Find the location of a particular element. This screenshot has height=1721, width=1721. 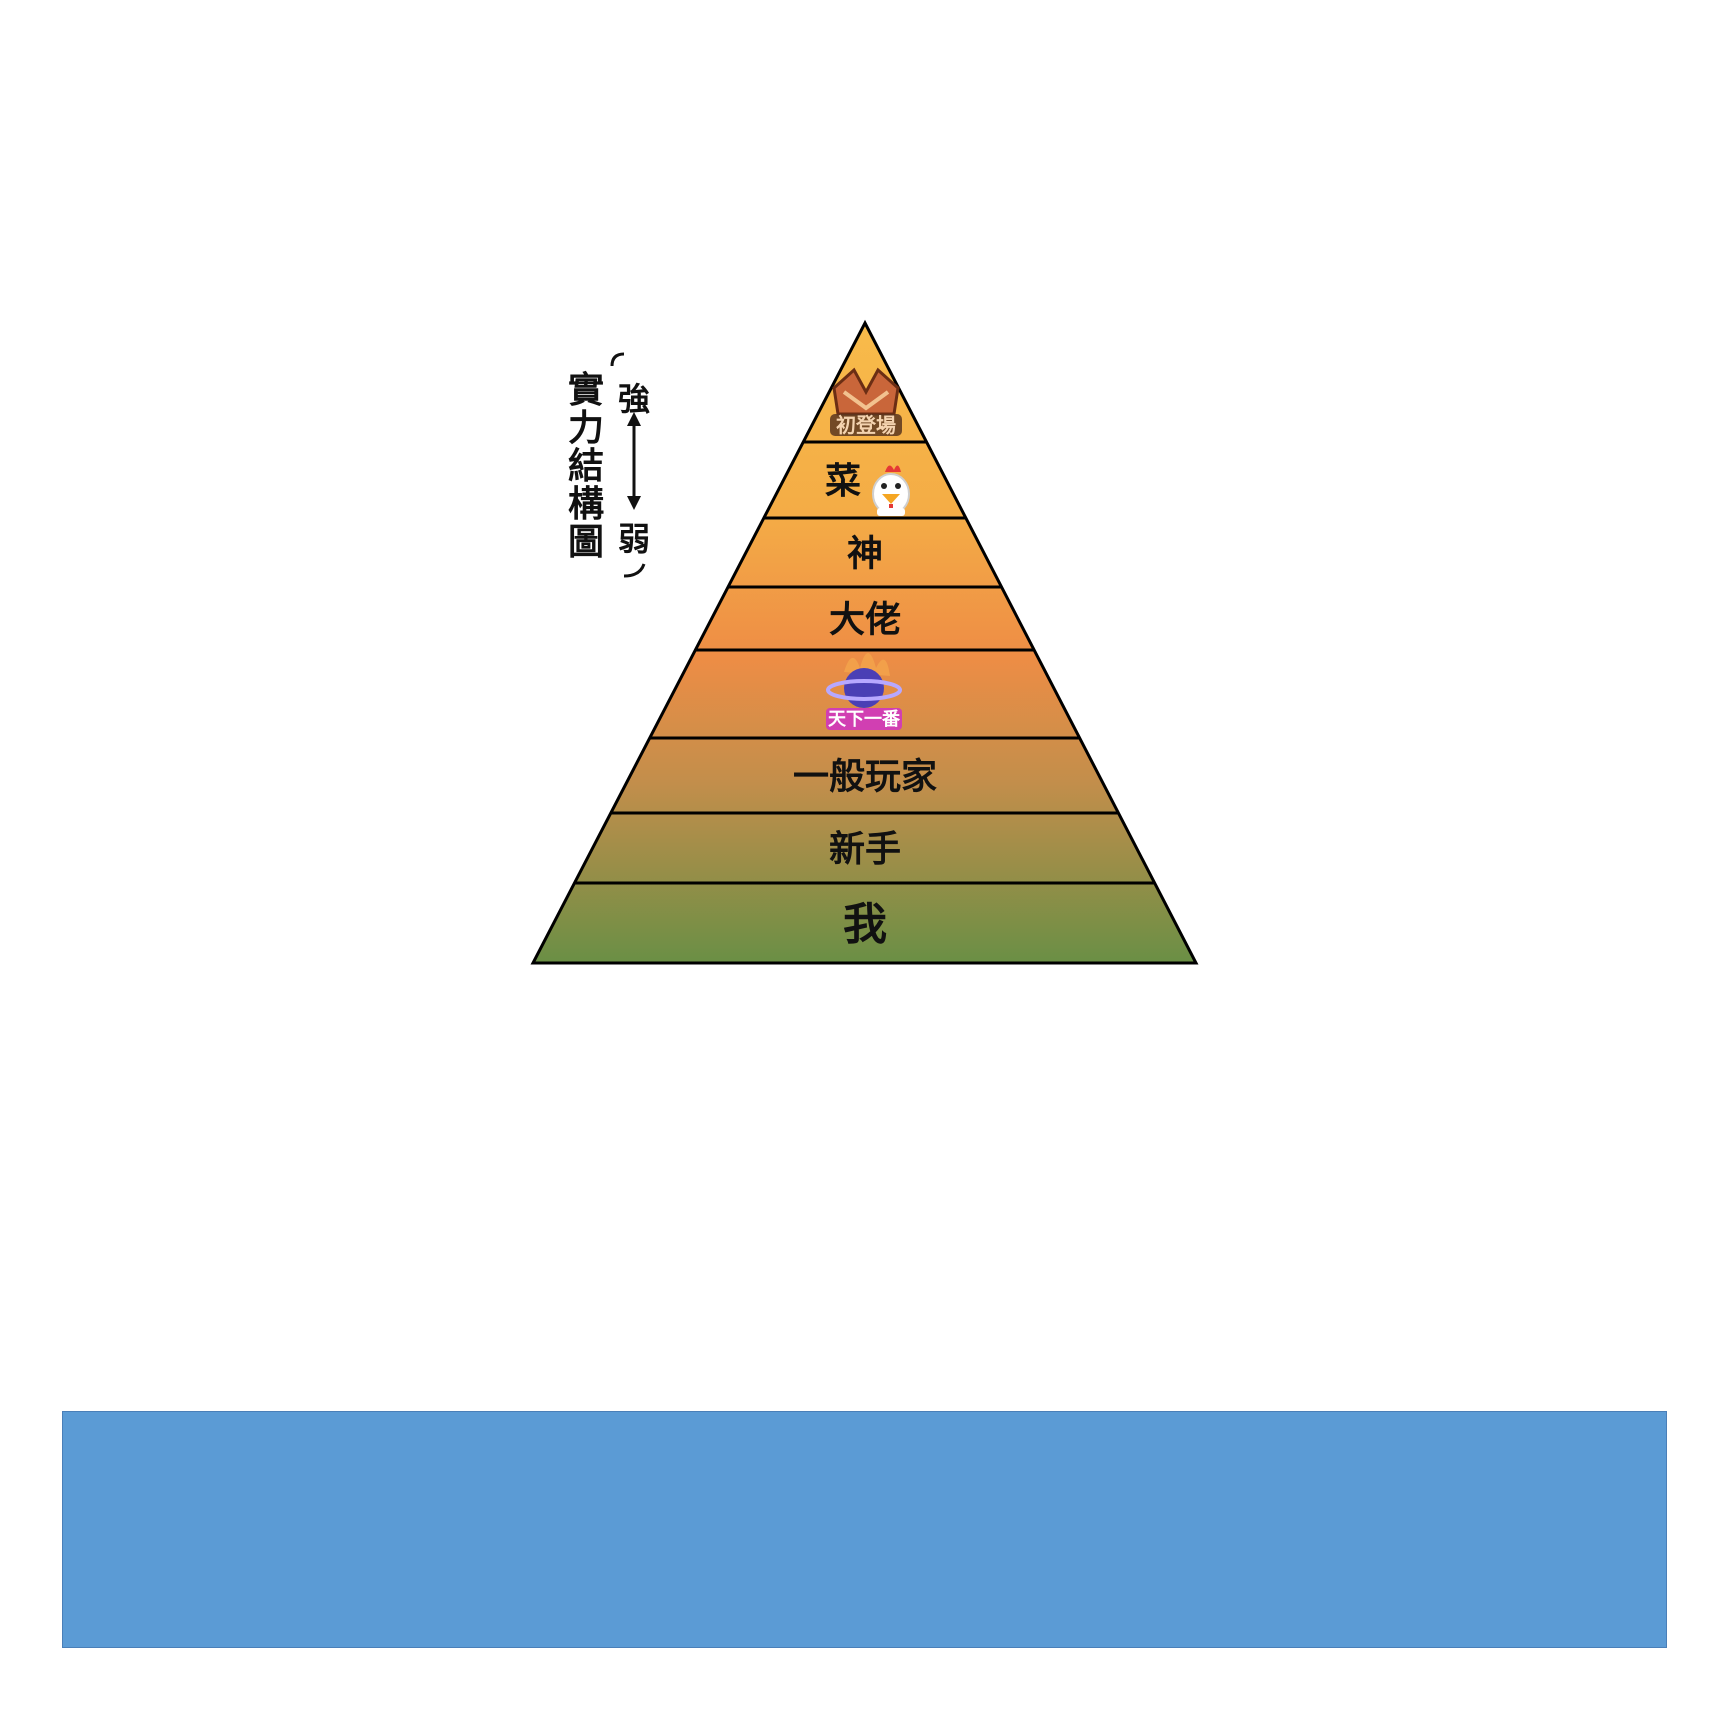

tier-label: 菜 is located at coordinates (843, 481).